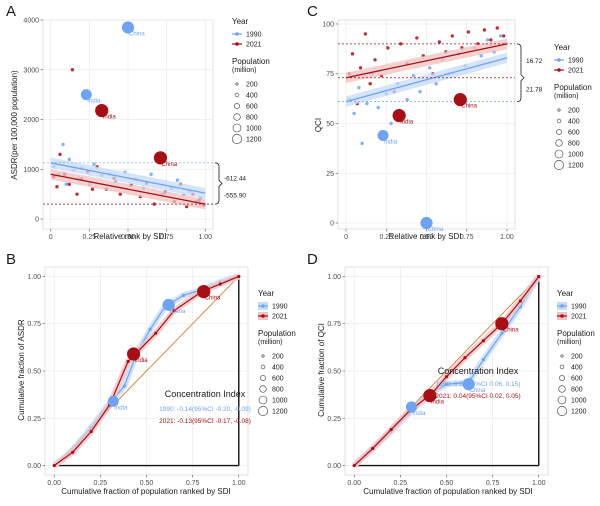 The image size is (600, 506). What do you see at coordinates (128, 189) in the screenshot?
I see `regression-line-y2021` at bounding box center [128, 189].